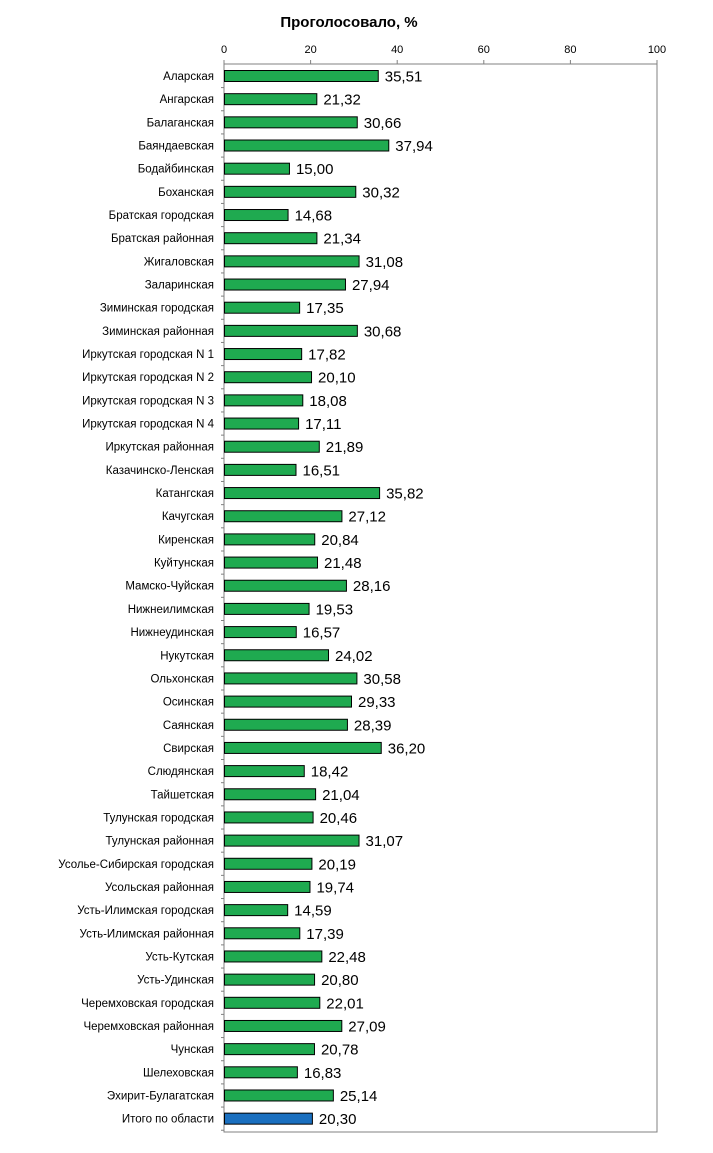 This screenshot has height=1153, width=713. Describe the element at coordinates (160, 1096) in the screenshot. I see `category-label: Эхирит-Булагатская` at that location.